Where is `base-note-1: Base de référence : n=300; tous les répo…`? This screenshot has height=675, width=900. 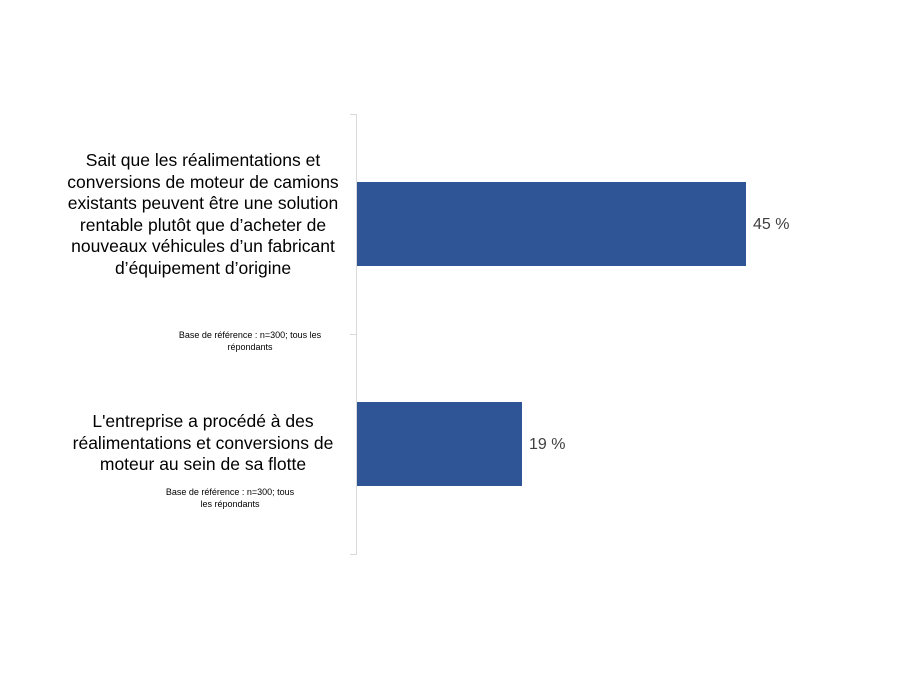
base-note-1: Base de référence : n=300; tous les répo… is located at coordinates (250, 341).